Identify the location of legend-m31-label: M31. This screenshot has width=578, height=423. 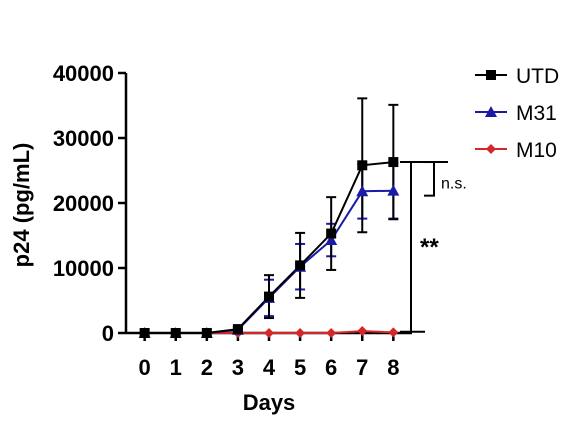
(536, 113).